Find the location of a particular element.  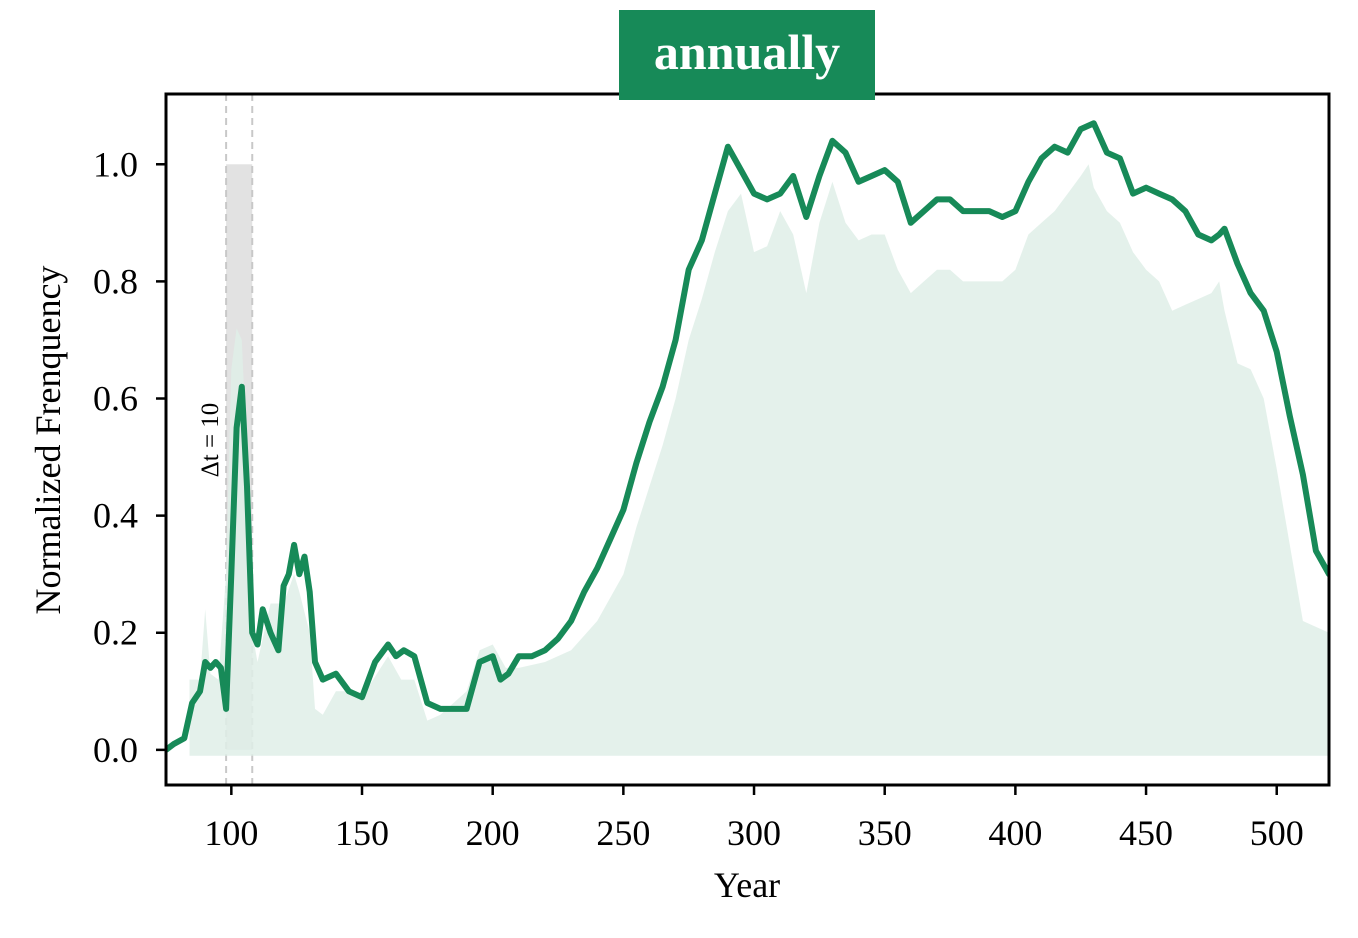

chart-title: annually is located at coordinates (747, 52).